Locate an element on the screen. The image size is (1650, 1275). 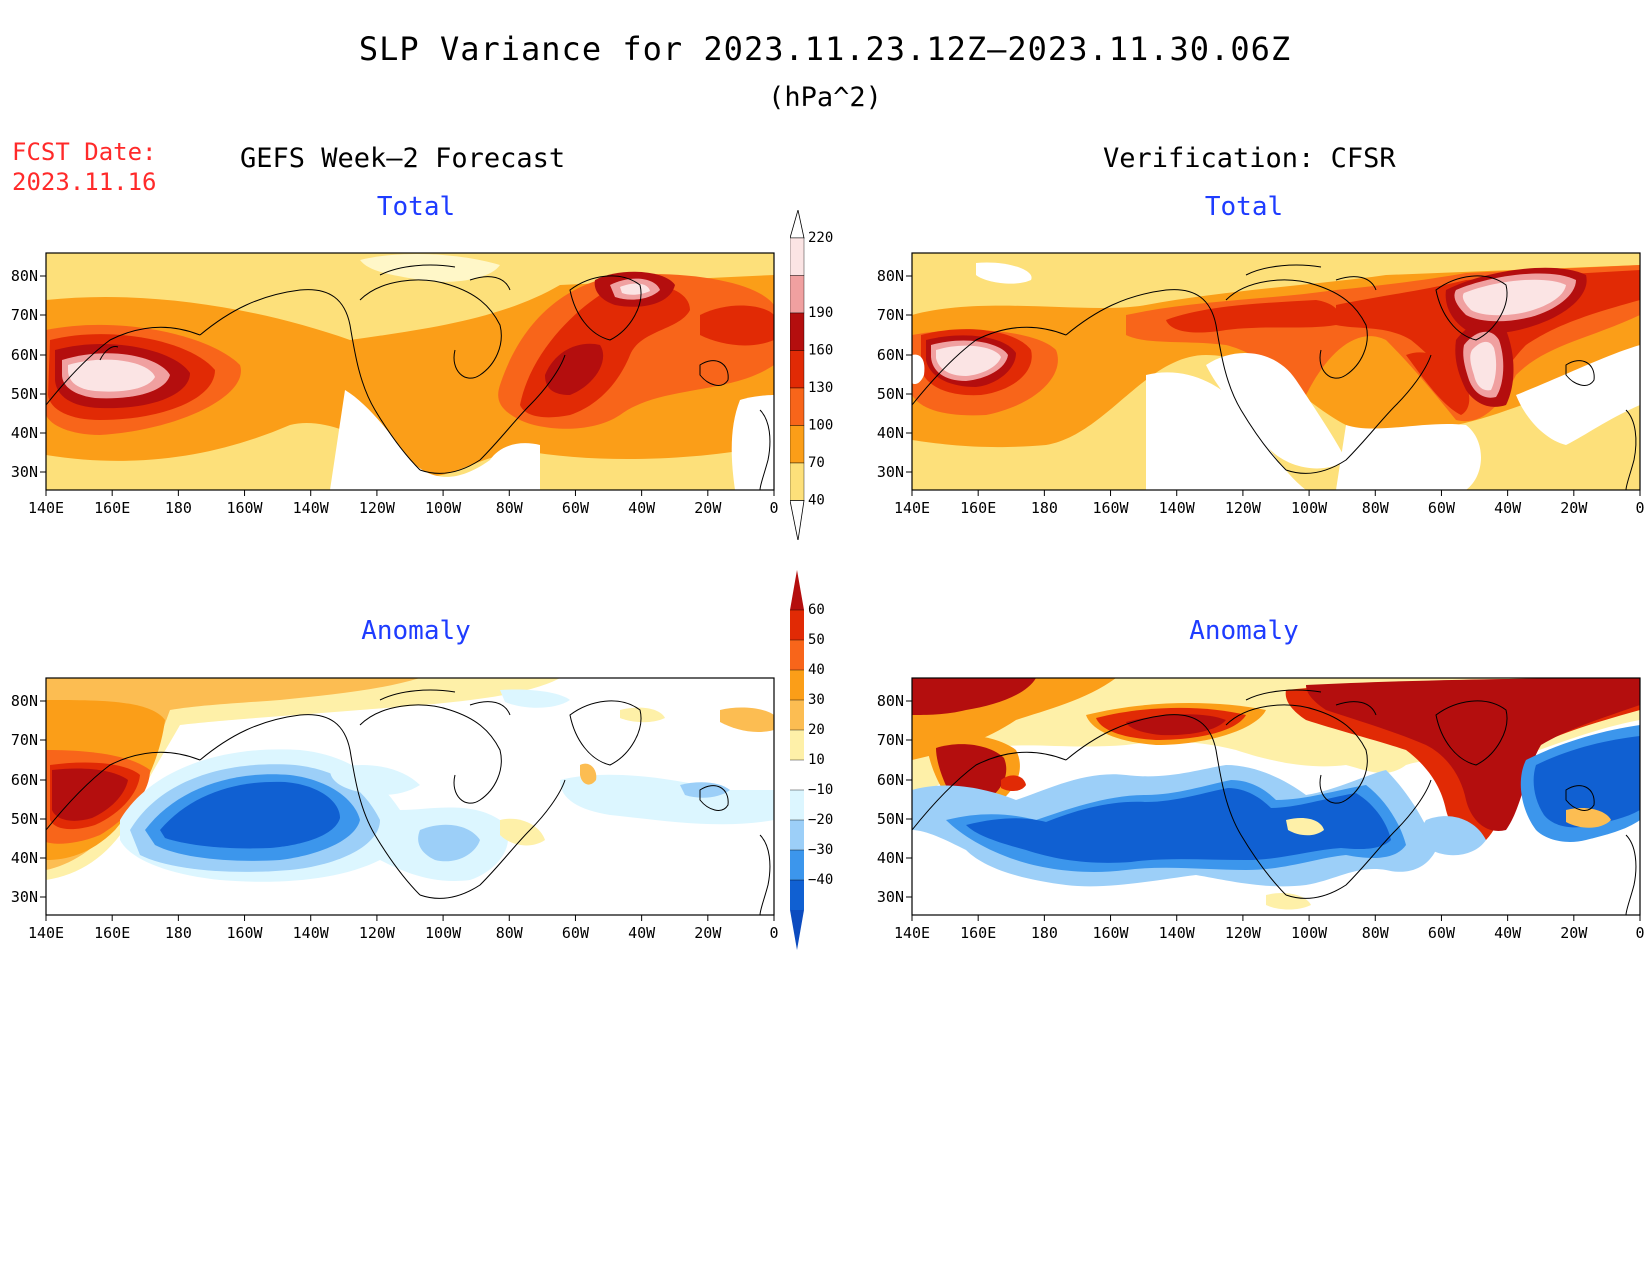
colorbar-tick-label: 50 is located at coordinates (816, 640).